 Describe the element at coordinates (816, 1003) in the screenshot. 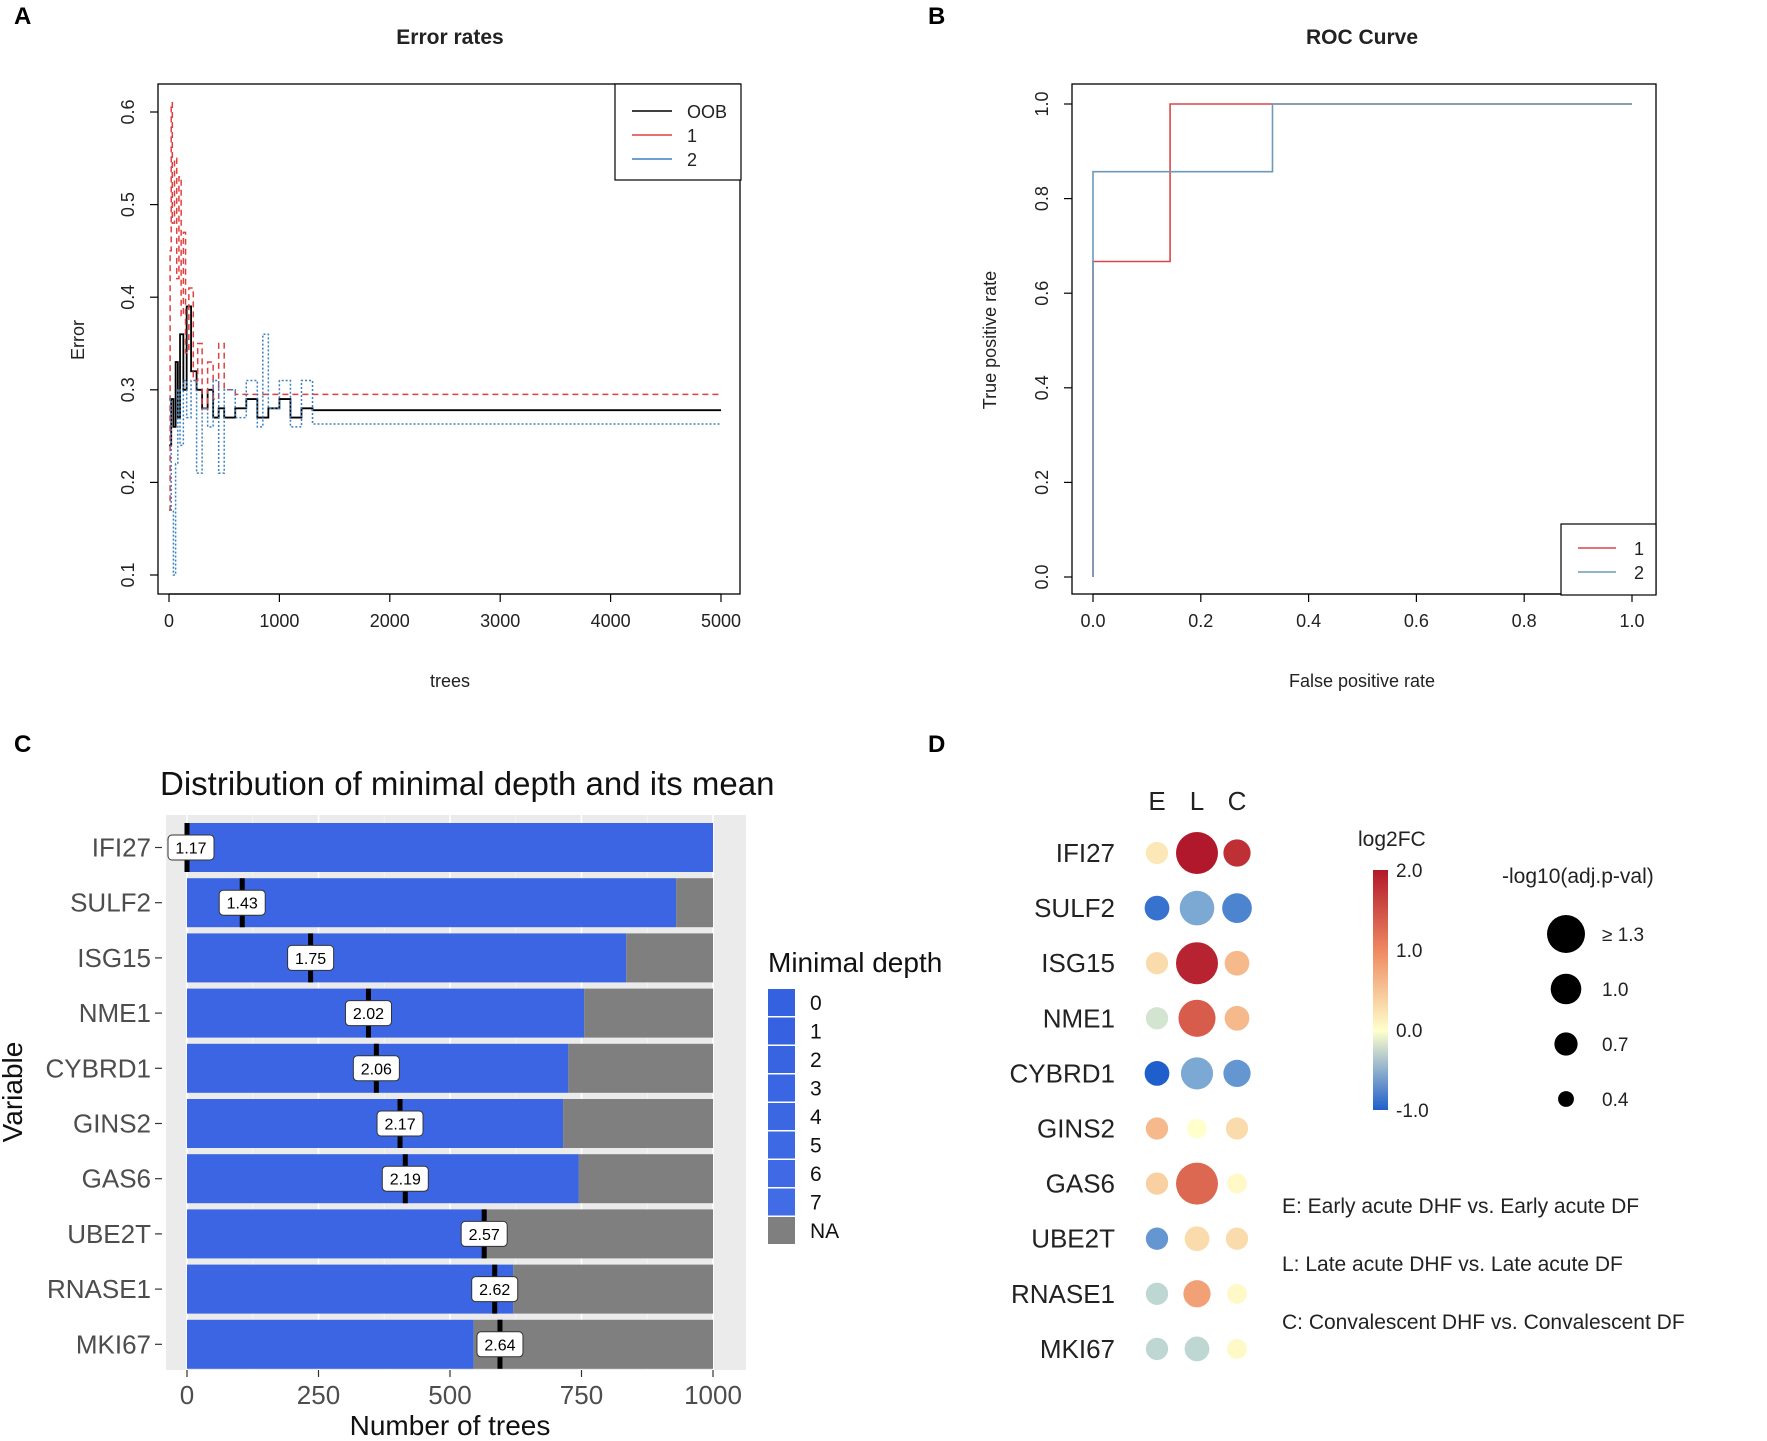

I see `legend-label: 0` at that location.